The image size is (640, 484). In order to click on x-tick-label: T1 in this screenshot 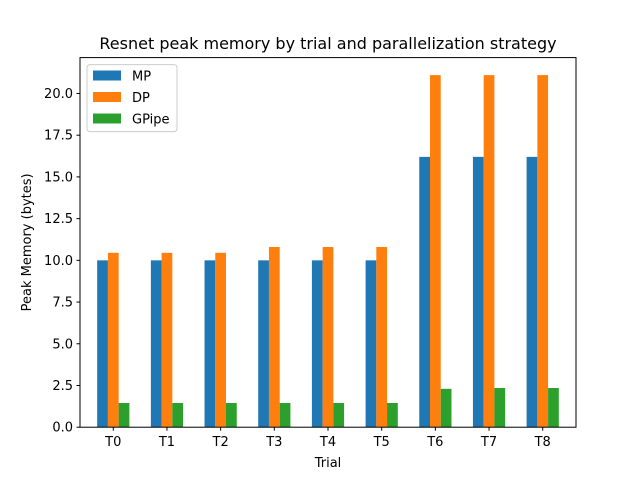, I will do `click(166, 442)`.